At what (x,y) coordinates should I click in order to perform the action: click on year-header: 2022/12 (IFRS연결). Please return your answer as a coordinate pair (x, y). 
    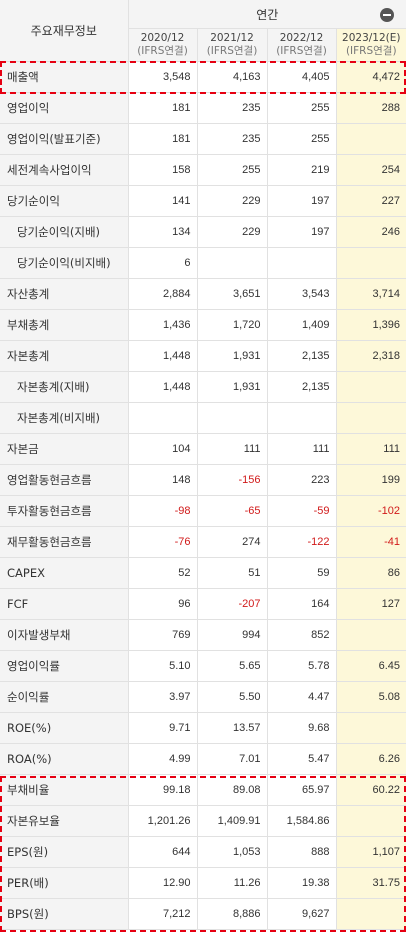
    Looking at the image, I should click on (302, 45).